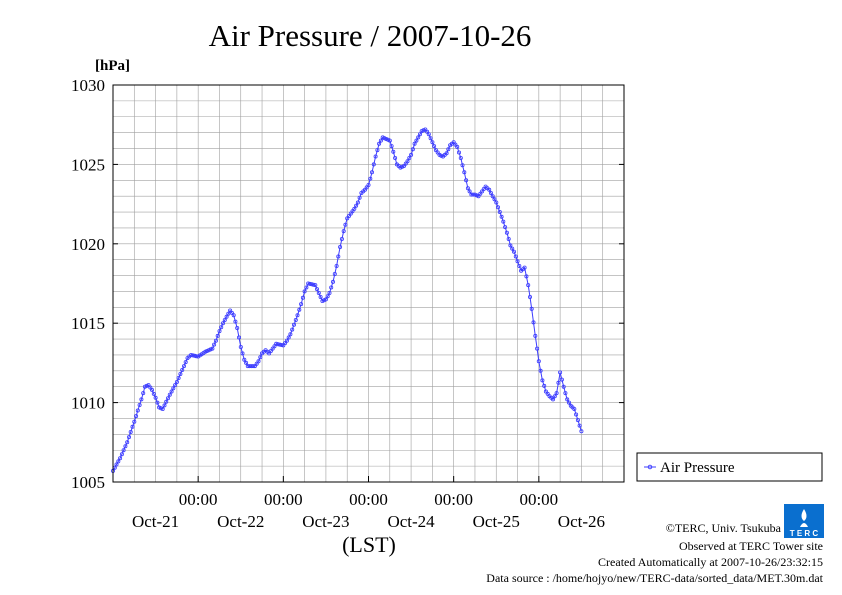 The width and height of the screenshot is (842, 595). I want to click on x-day-label: Oct-22, so click(240, 521).